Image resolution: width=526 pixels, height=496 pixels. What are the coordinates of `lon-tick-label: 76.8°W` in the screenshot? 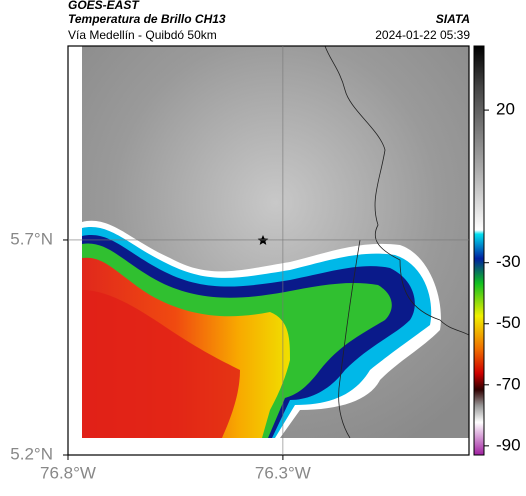 It's located at (68, 472).